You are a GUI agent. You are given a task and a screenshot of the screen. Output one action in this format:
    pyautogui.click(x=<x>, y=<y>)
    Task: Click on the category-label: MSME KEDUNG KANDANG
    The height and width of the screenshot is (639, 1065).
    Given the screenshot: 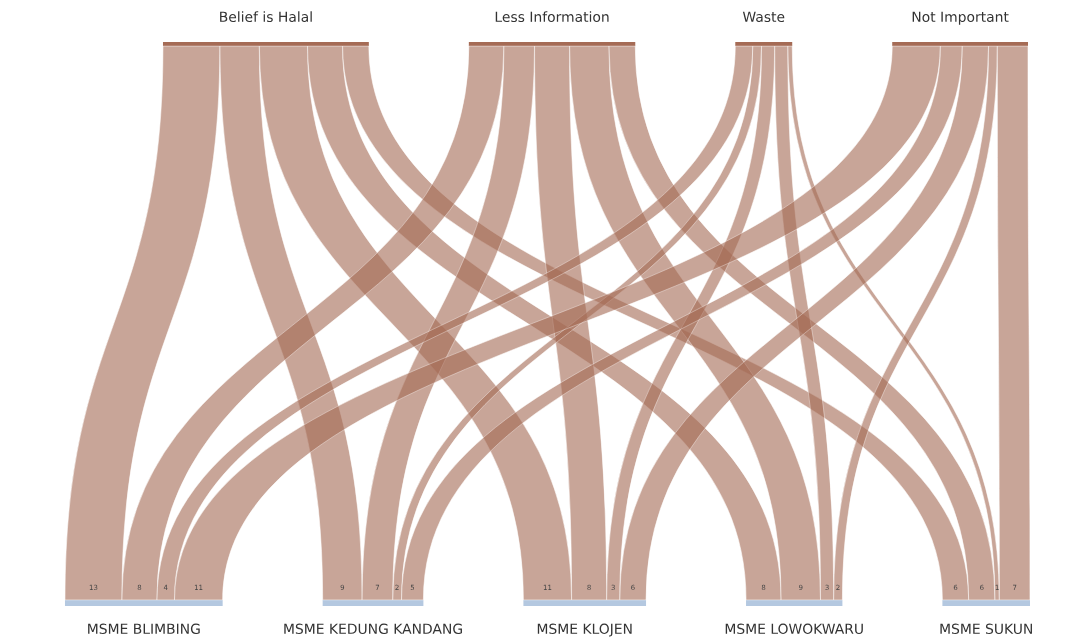 What is the action you would take?
    pyautogui.click(x=373, y=629)
    